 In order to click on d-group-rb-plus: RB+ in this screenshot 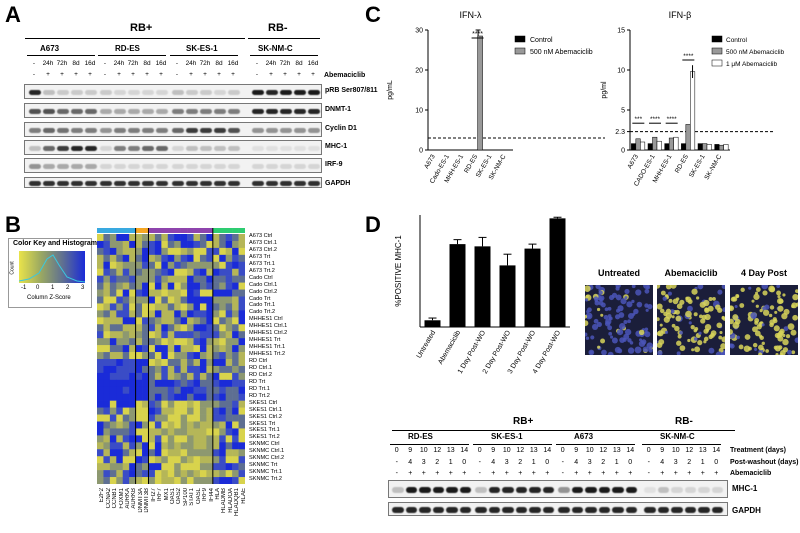, I will do `click(523, 421)`.